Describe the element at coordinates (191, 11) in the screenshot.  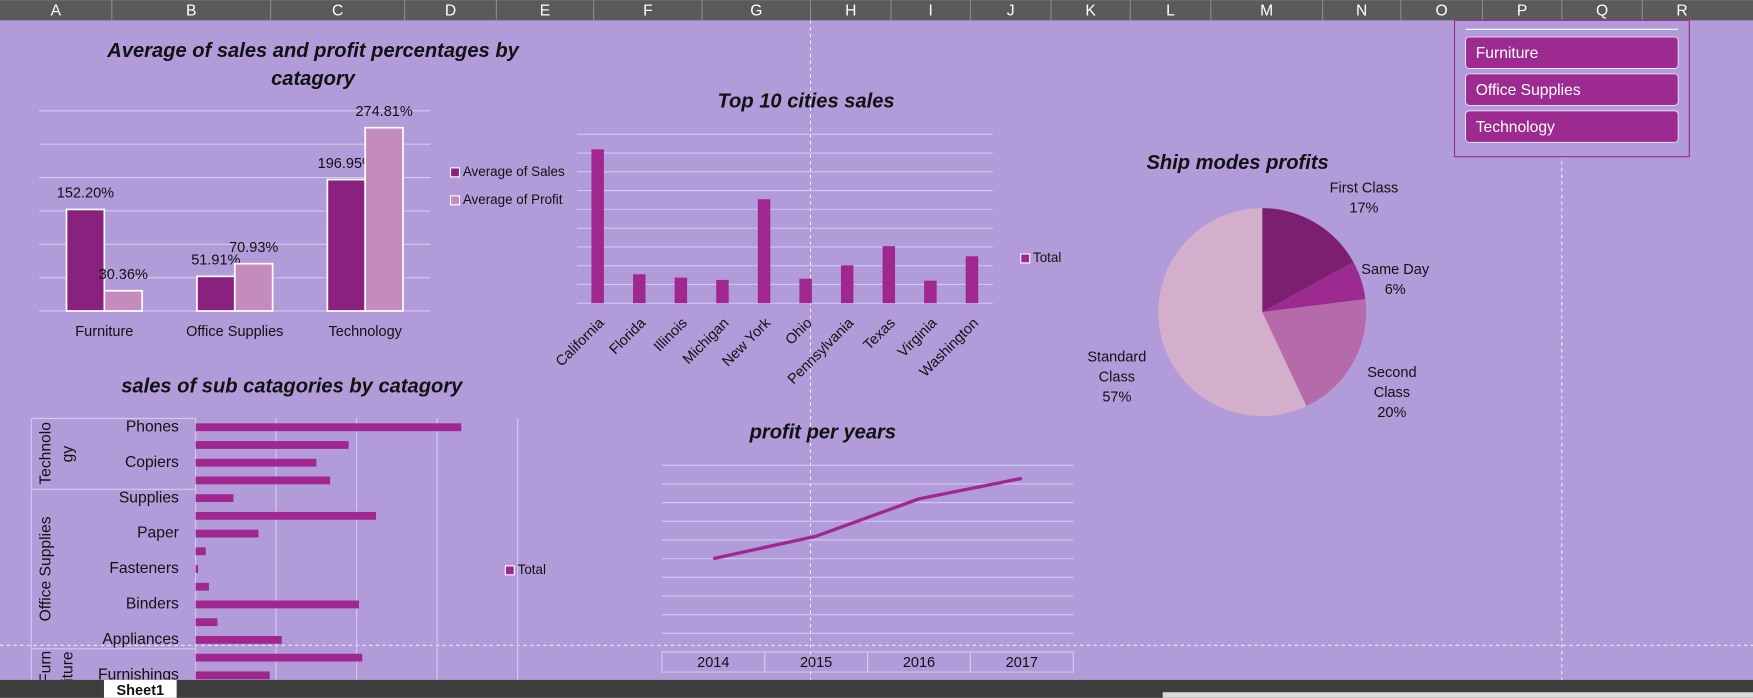
I see `column-header: B` at that location.